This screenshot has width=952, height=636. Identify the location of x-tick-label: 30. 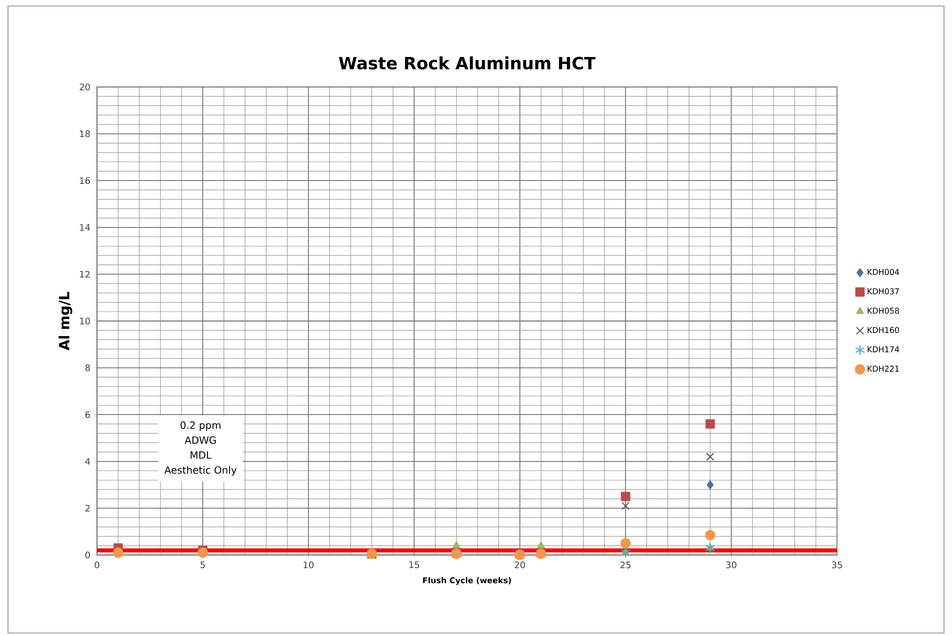
(731, 565).